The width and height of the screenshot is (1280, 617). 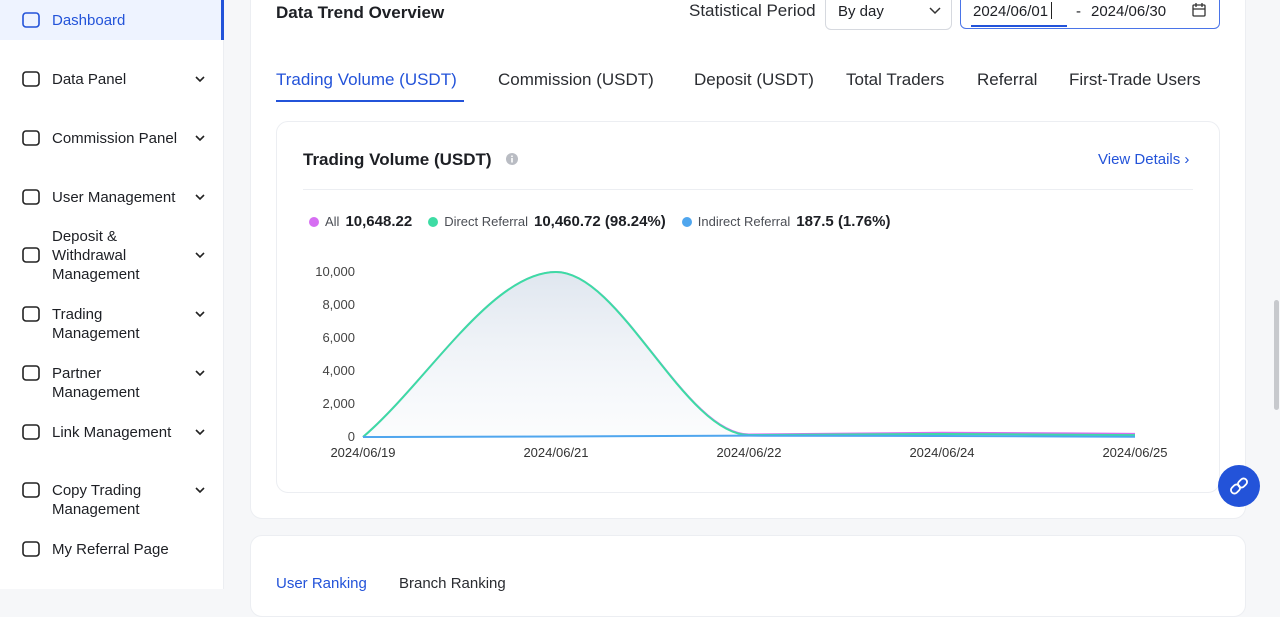 What do you see at coordinates (338, 337) in the screenshot?
I see `y-tick-label: 6,000` at bounding box center [338, 337].